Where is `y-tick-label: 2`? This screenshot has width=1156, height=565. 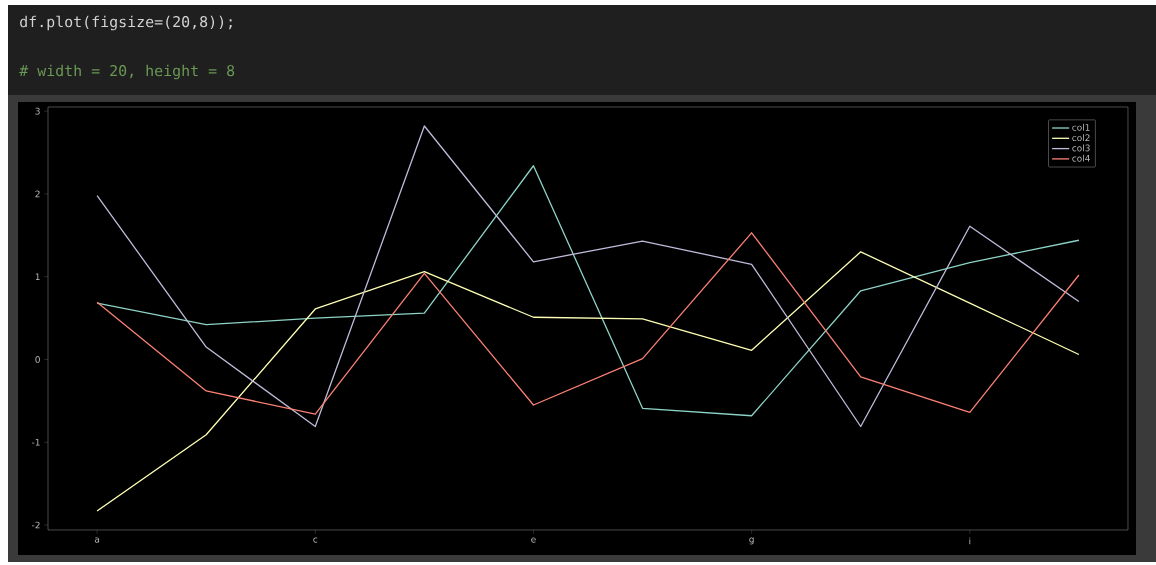 y-tick-label: 2 is located at coordinates (37, 194).